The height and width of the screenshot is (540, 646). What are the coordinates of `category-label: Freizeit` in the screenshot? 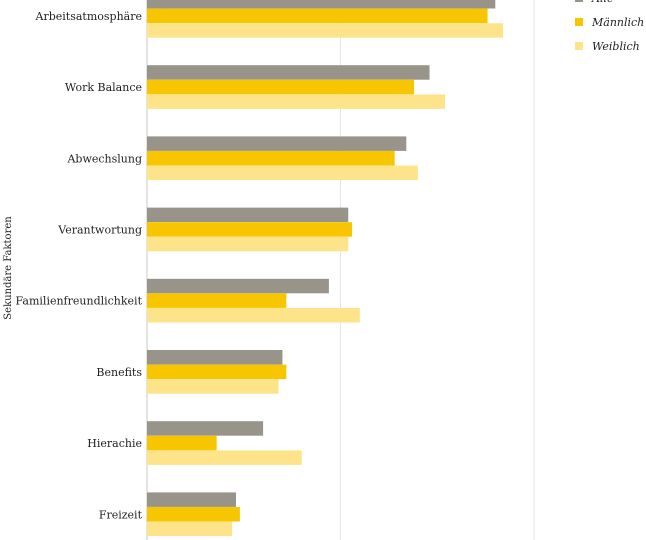 It's located at (121, 514).